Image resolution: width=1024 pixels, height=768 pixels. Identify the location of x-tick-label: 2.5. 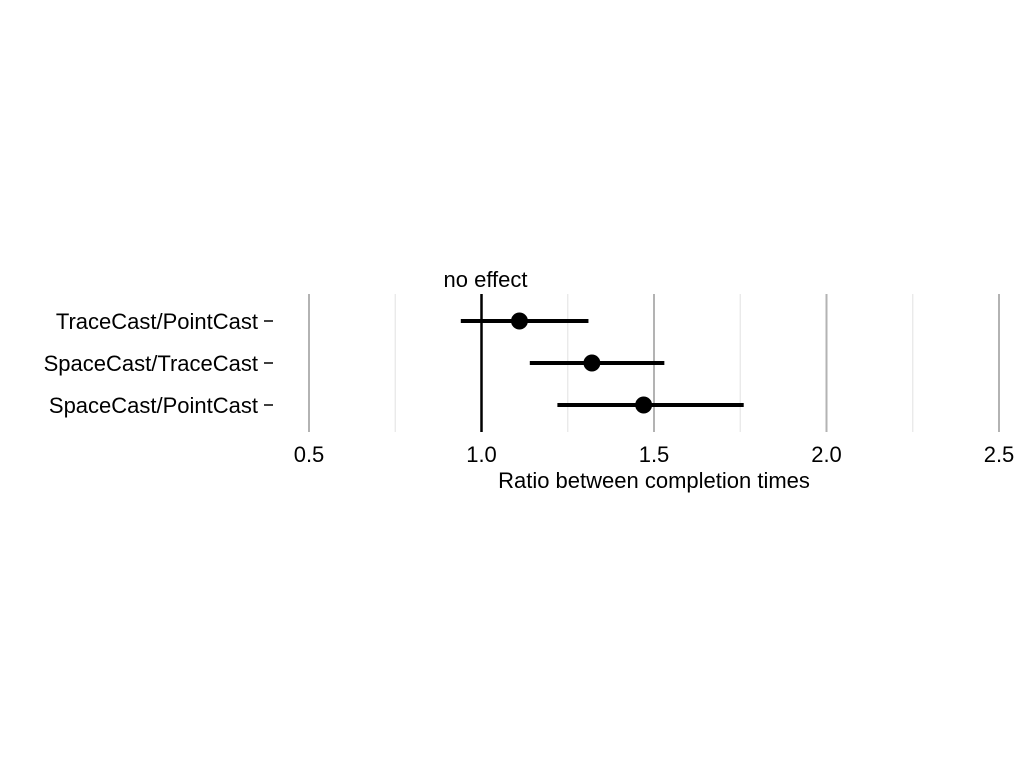
(999, 454).